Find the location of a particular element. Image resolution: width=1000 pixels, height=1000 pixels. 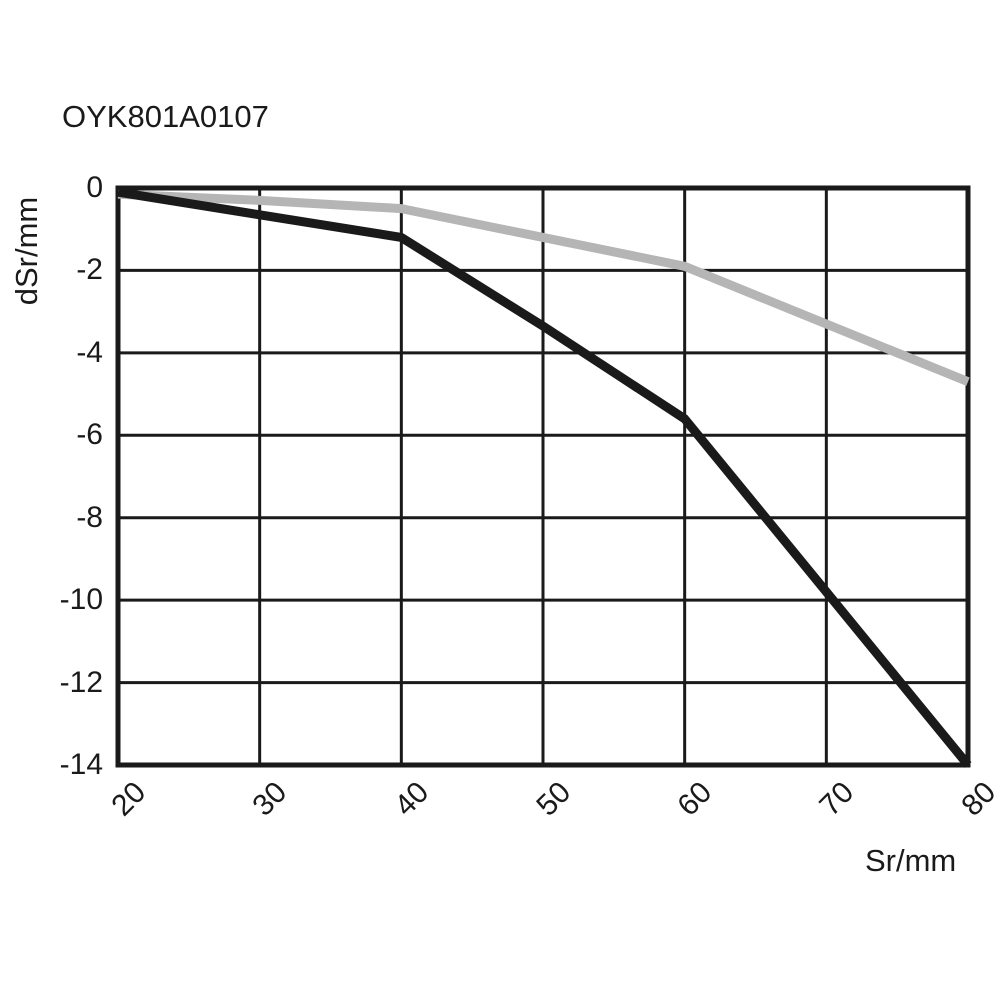

y-tick-label: -8 is located at coordinates (89, 517).